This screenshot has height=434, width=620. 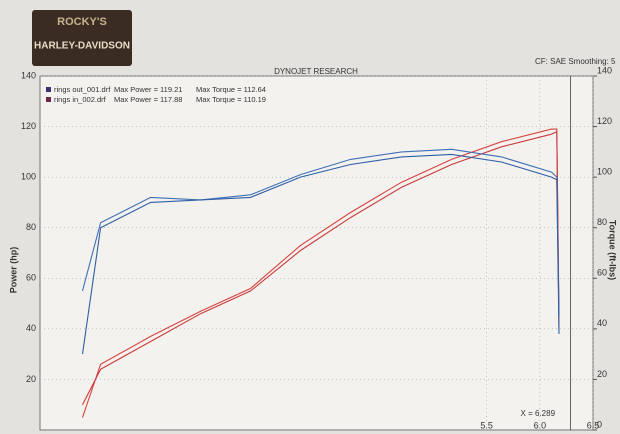 What do you see at coordinates (604, 172) in the screenshot?
I see `y2-tick-label: 100` at bounding box center [604, 172].